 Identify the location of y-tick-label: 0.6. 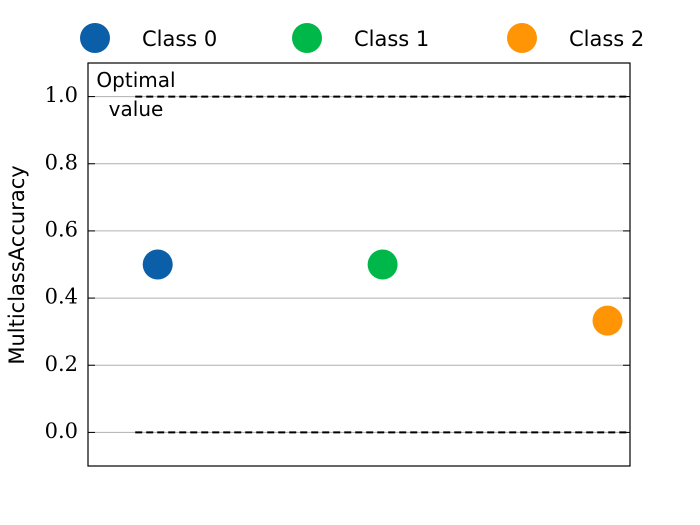
(61, 229).